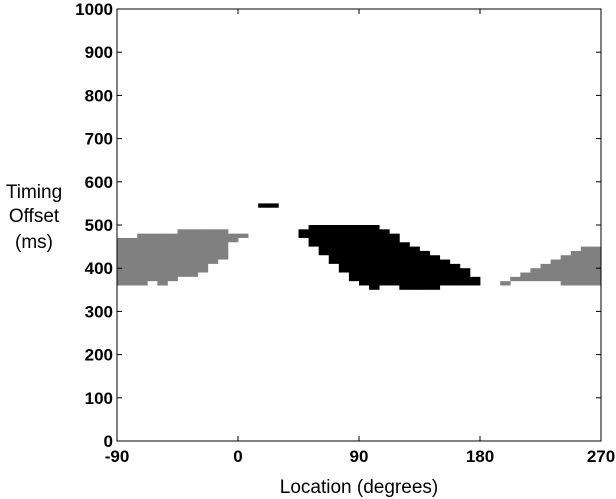 This screenshot has height=499, width=616. I want to click on y-tick-label-3: 300, so click(99, 311).